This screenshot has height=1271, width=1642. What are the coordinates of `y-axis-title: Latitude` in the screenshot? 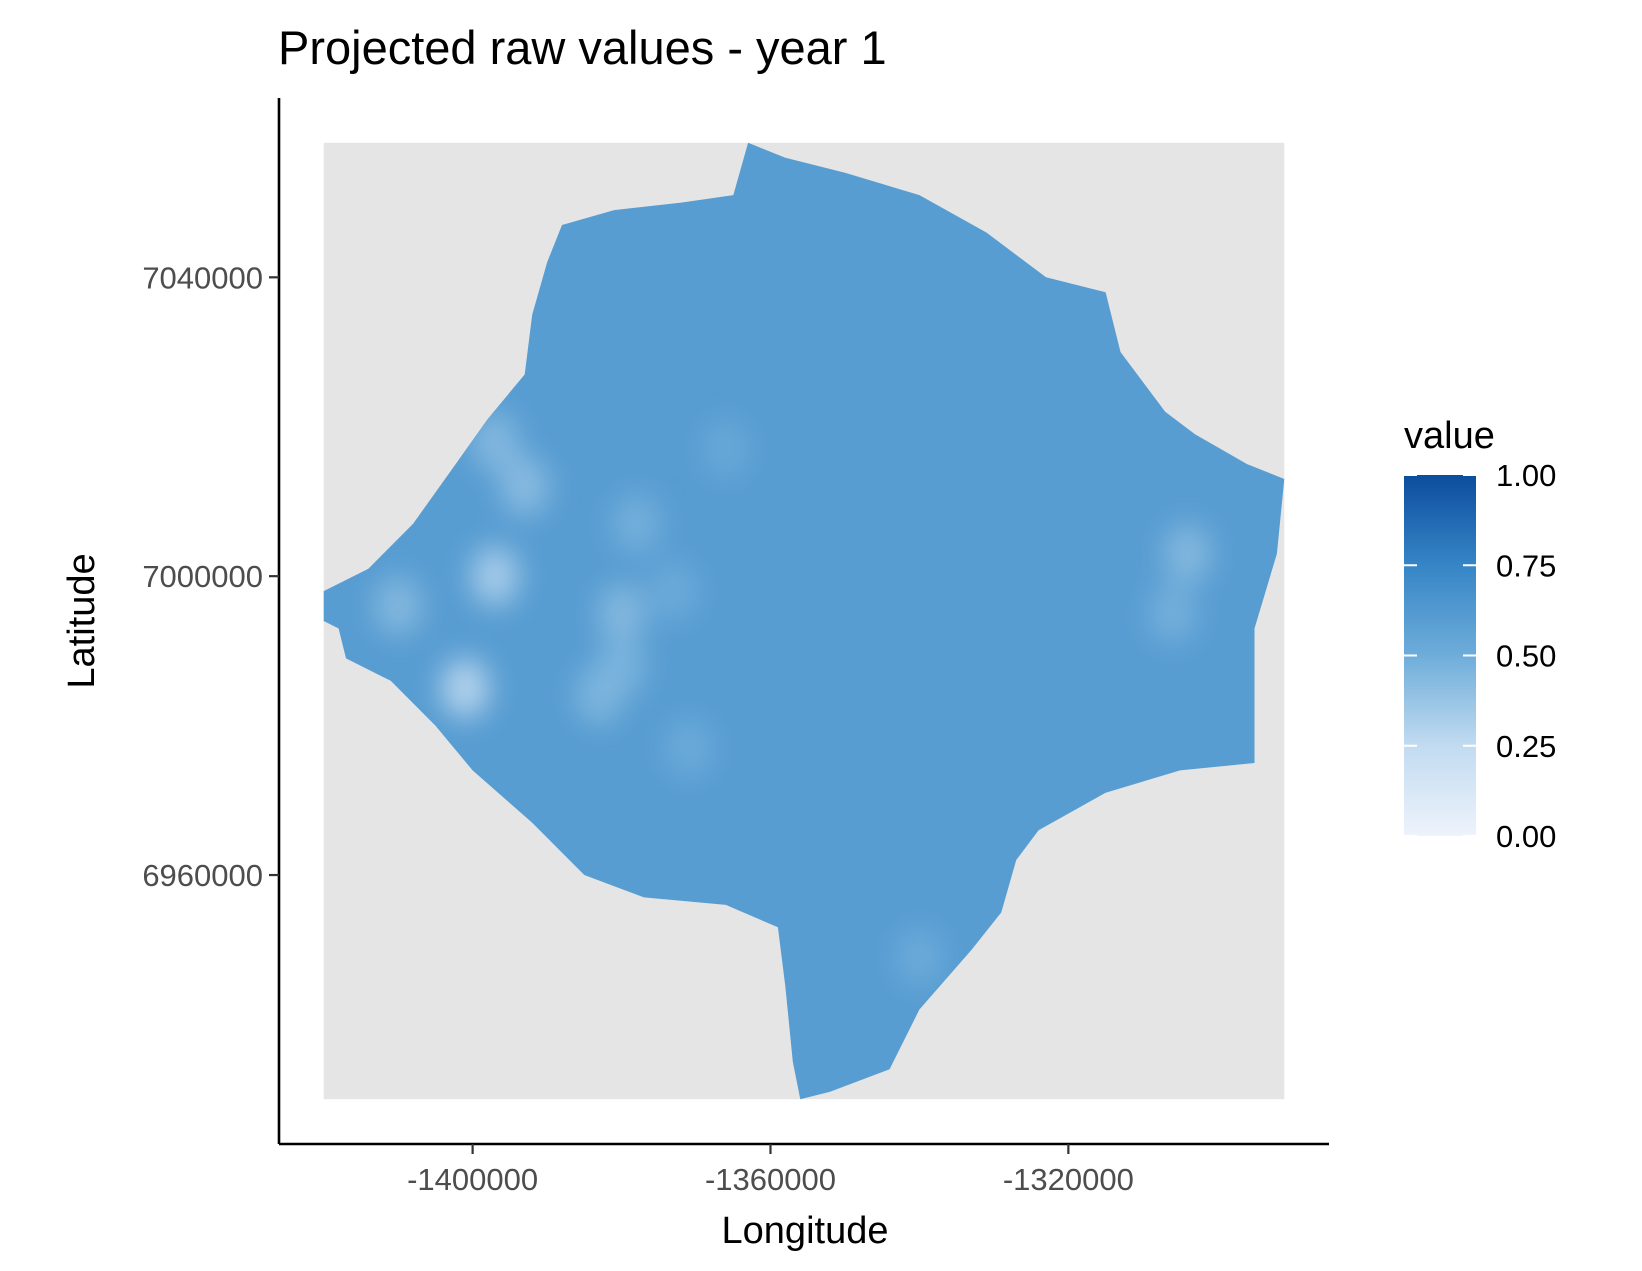 It's located at (82, 620).